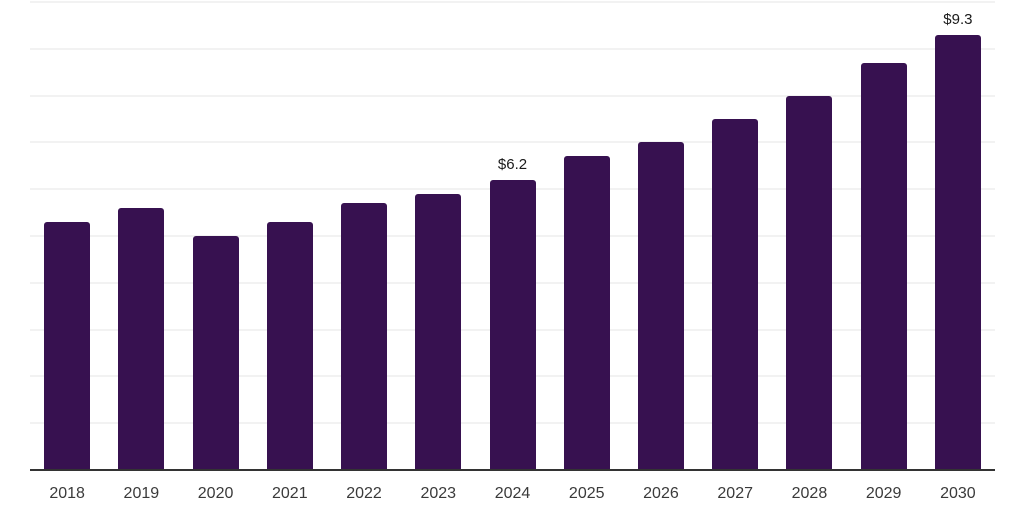 The height and width of the screenshot is (512, 1024). I want to click on x-tick-label-2020: 2020, so click(215, 493).